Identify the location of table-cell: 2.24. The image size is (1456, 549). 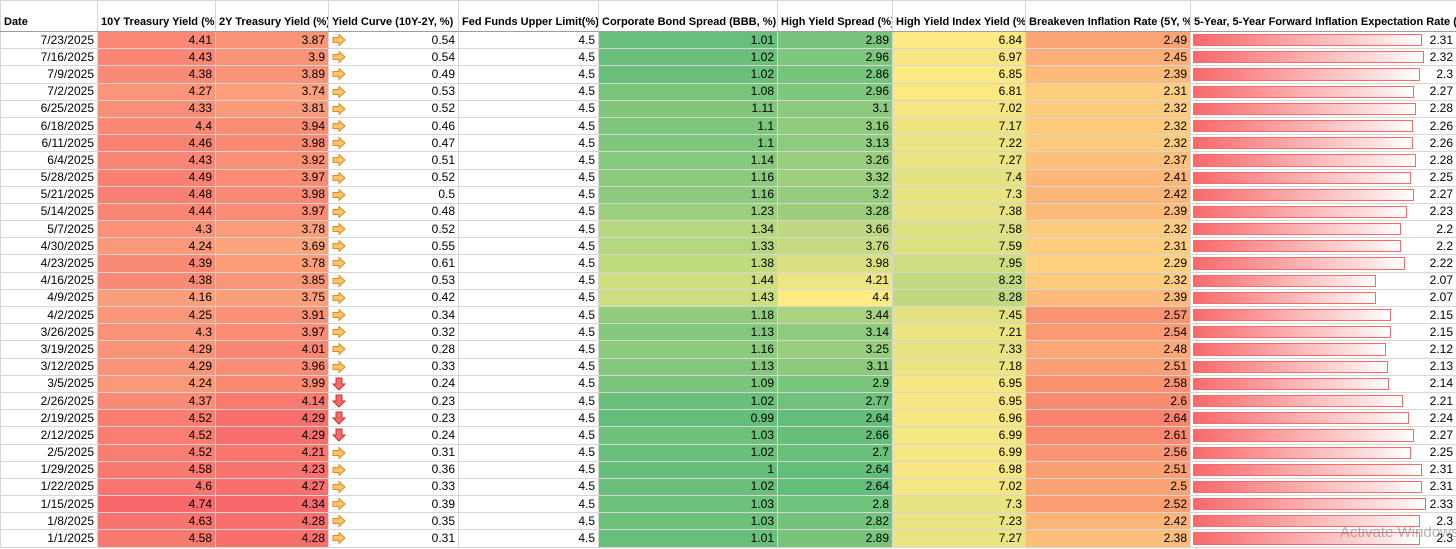
(1323, 418).